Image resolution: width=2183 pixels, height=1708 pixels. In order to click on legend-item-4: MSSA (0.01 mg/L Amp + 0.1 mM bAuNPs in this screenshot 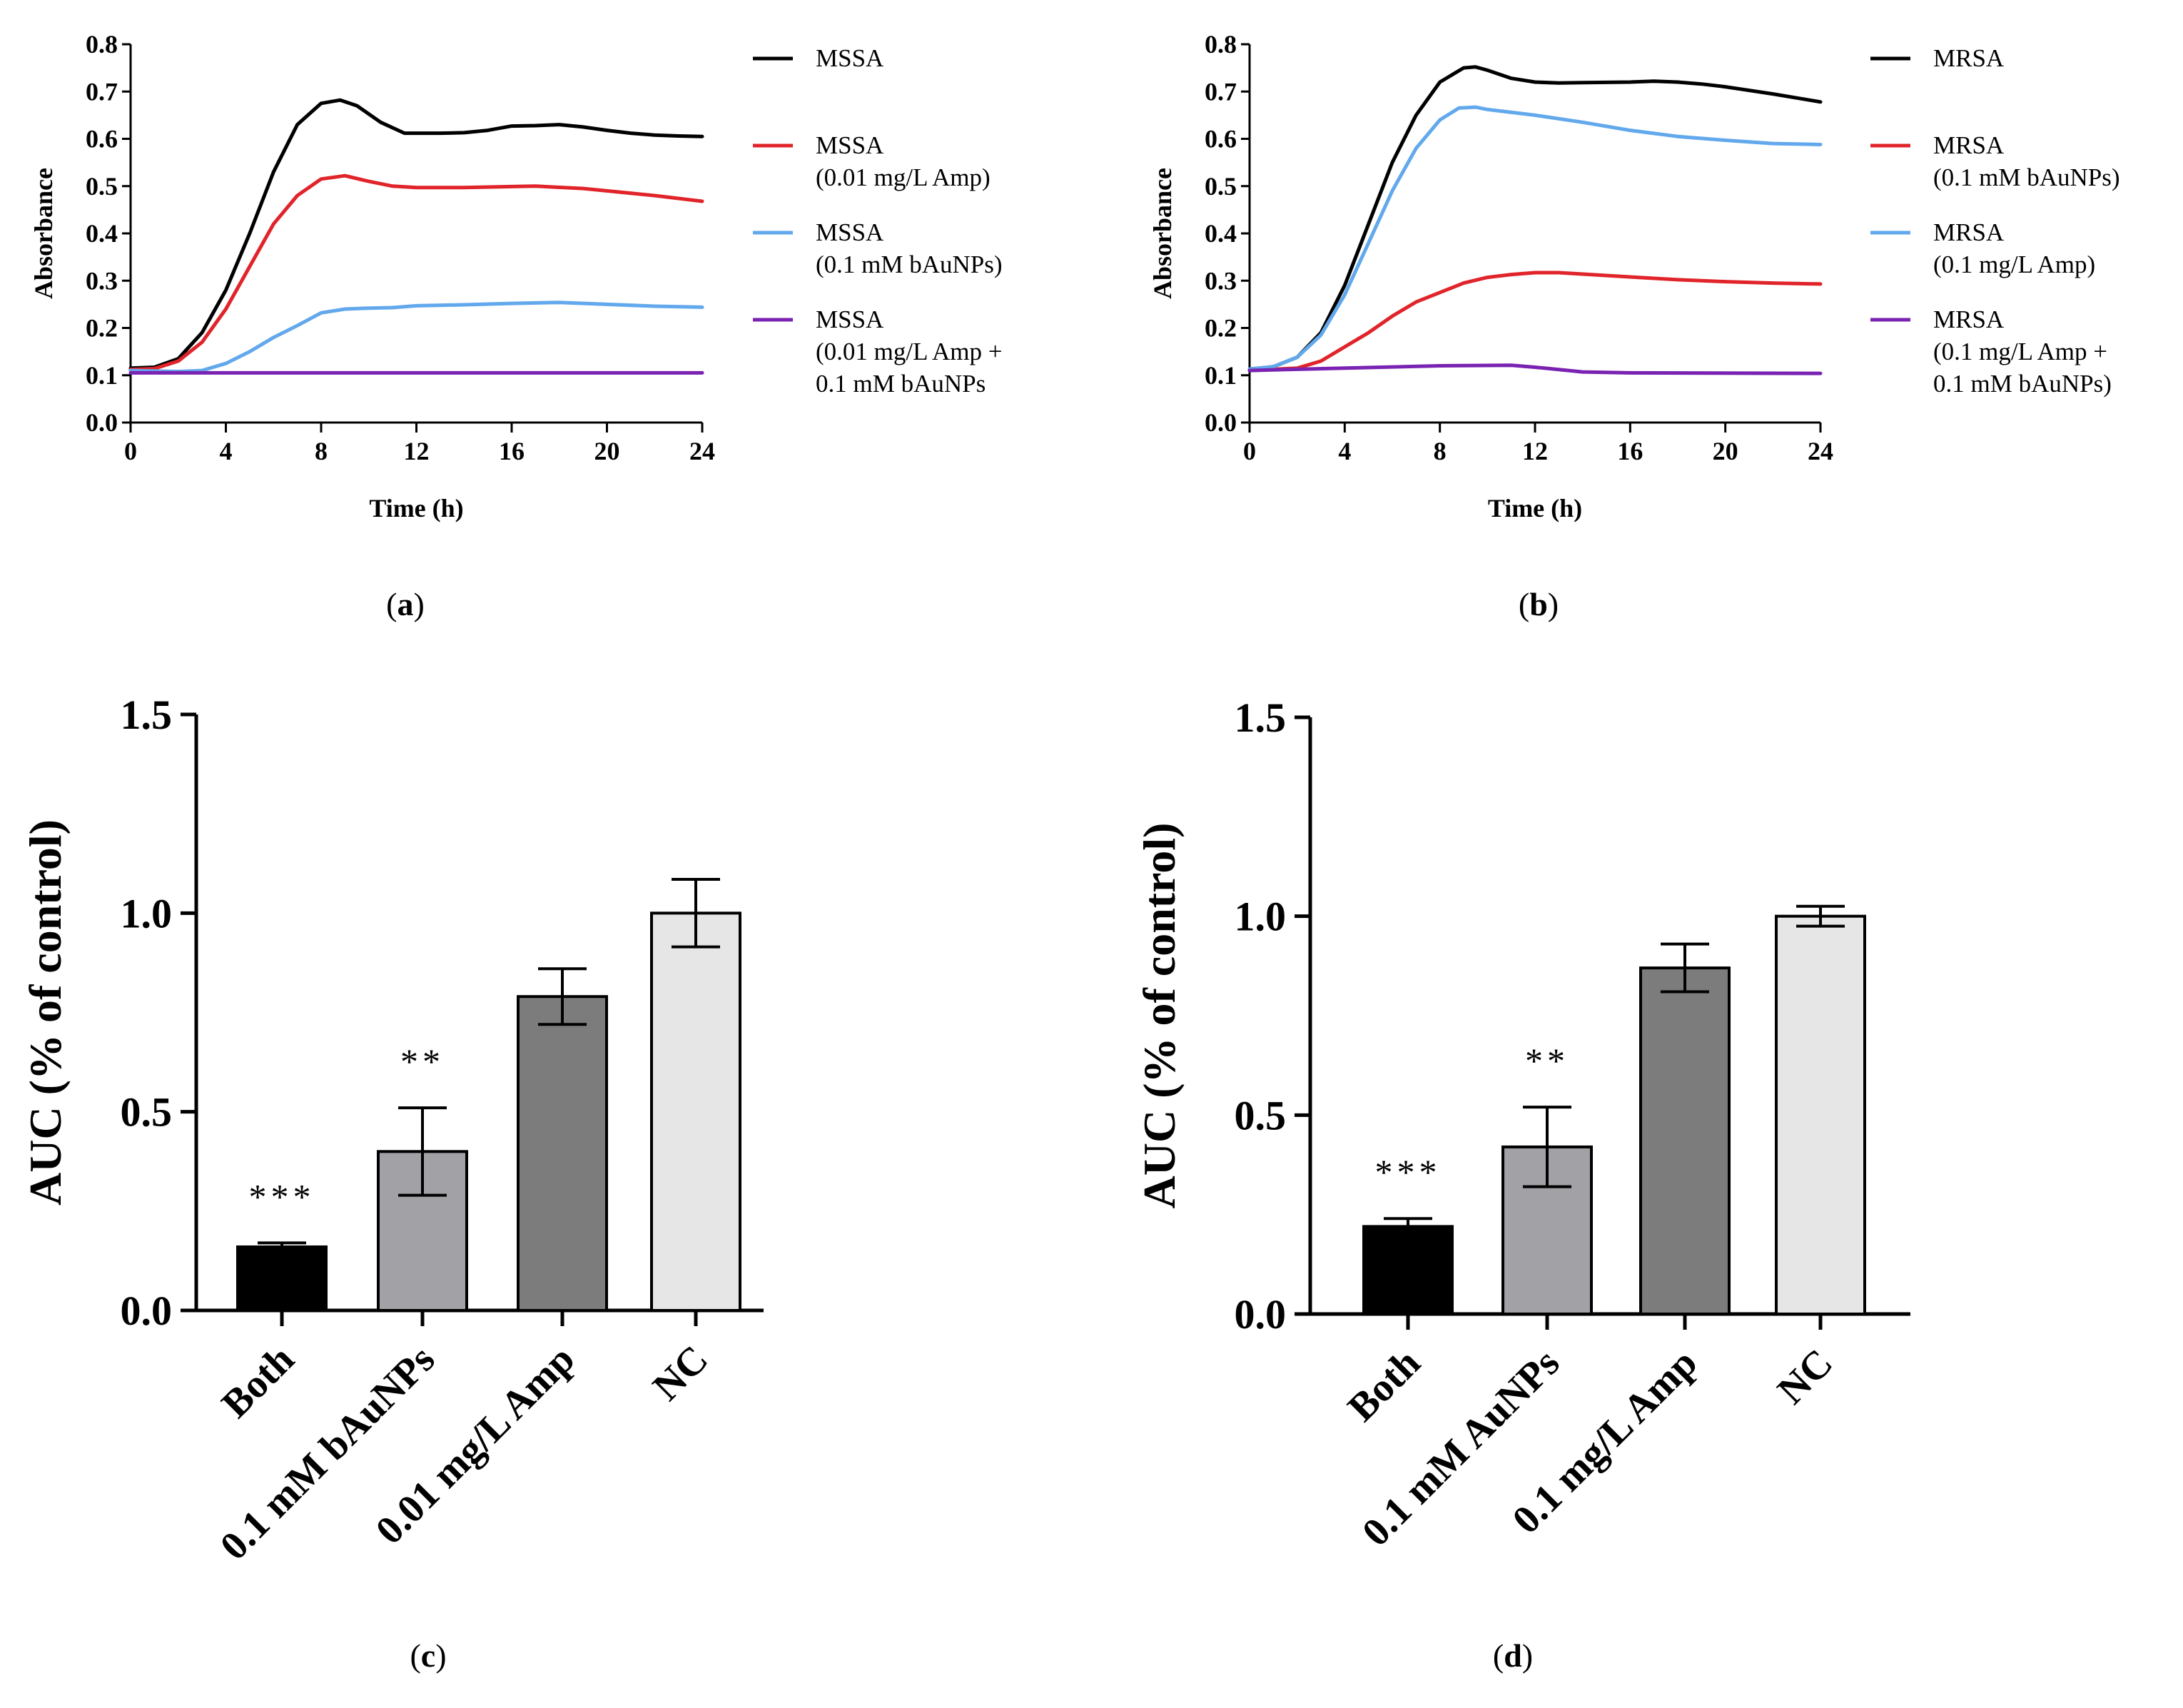, I will do `click(878, 351)`.